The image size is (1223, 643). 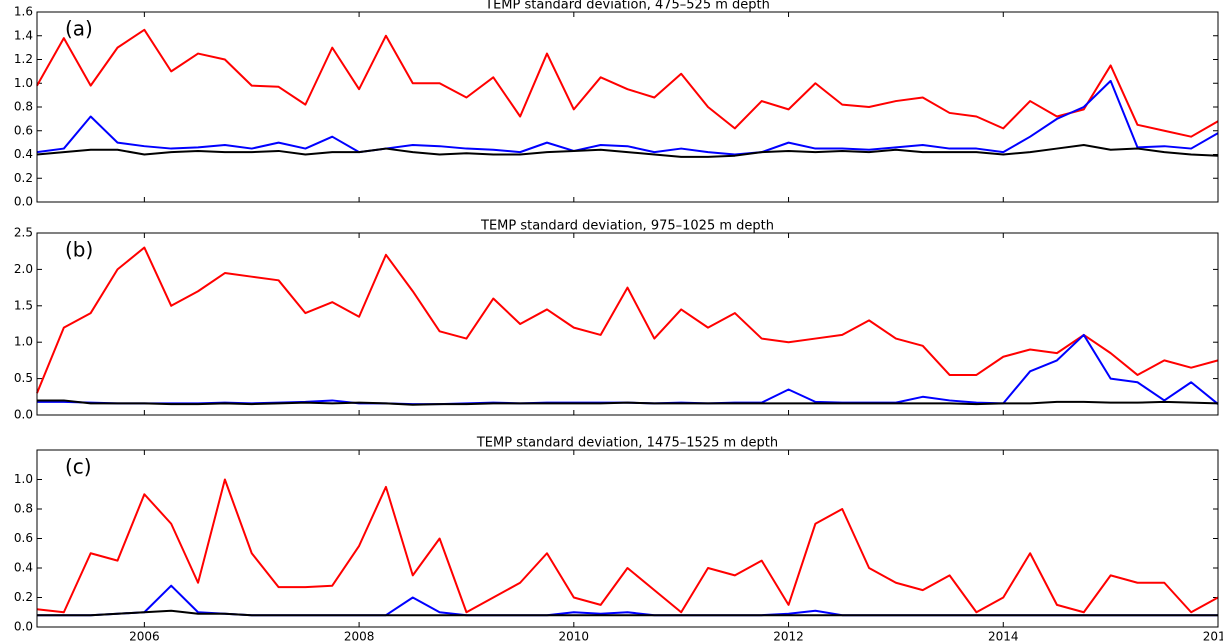 What do you see at coordinates (144, 636) in the screenshot?
I see `x-tick-label: 2006` at bounding box center [144, 636].